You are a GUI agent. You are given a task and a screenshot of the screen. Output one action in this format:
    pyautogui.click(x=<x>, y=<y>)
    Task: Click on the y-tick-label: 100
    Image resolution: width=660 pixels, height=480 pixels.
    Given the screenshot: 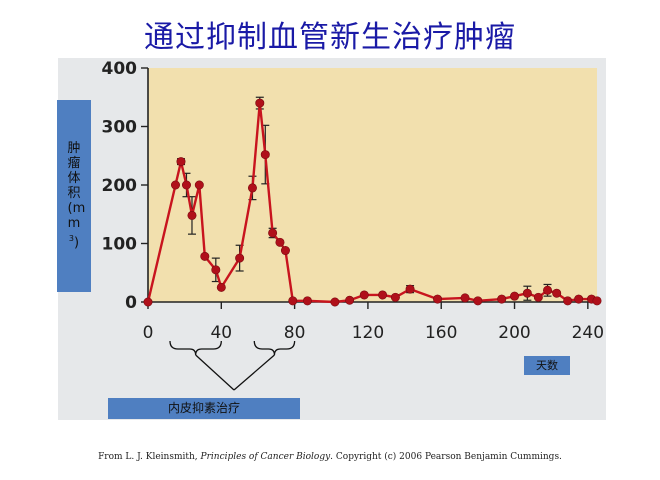 What is the action you would take?
    pyautogui.click(x=120, y=245)
    